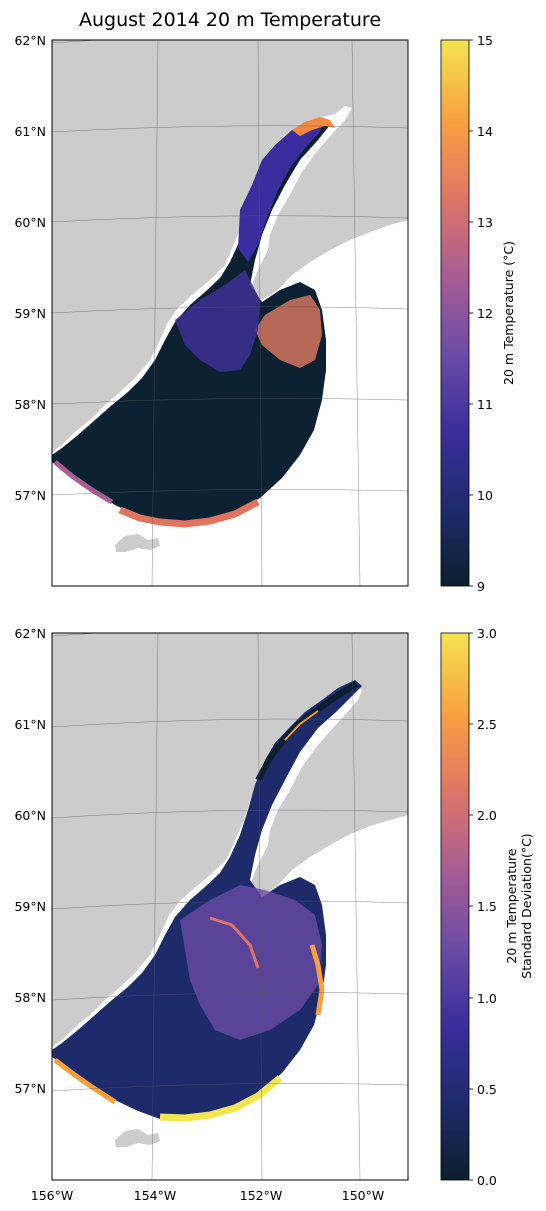 This screenshot has height=1211, width=546. Describe the element at coordinates (485, 404) in the screenshot. I see `cbar1-tick-11: 11` at that location.